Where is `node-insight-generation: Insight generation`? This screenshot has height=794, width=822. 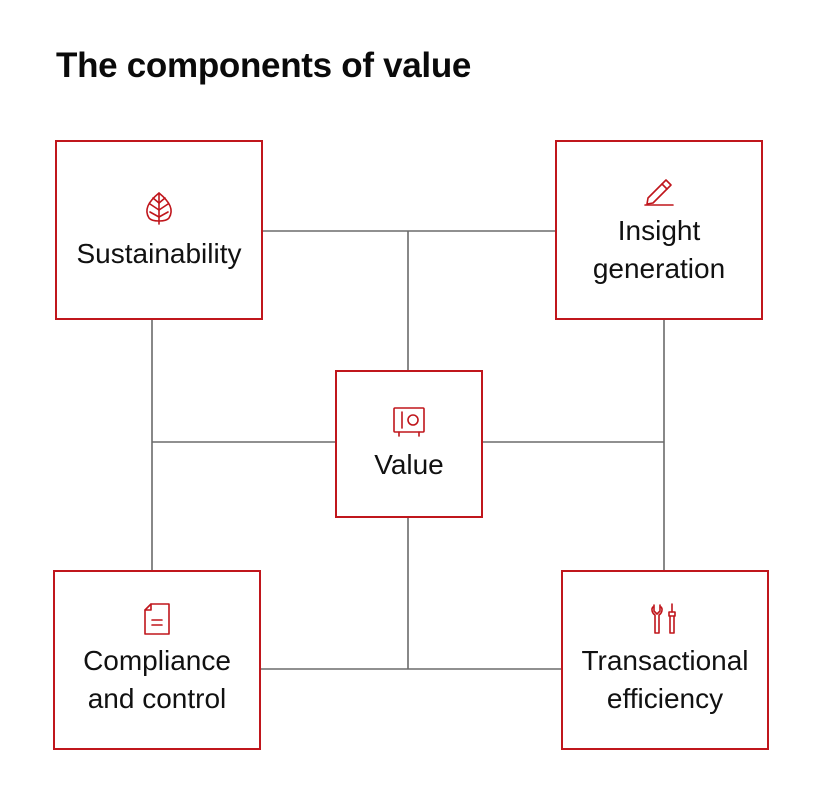 node-insight-generation: Insight generation is located at coordinates (659, 230).